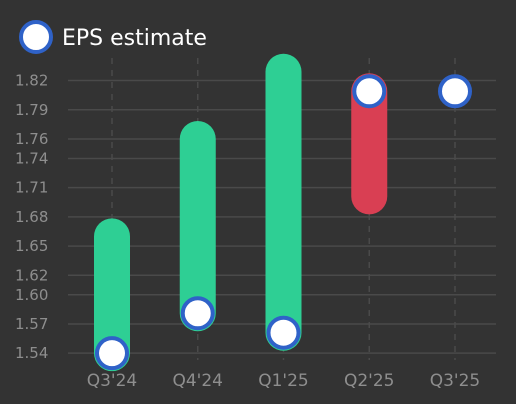 This screenshot has width=516, height=404. I want to click on y-tick-label: 1.54, so click(31, 353).